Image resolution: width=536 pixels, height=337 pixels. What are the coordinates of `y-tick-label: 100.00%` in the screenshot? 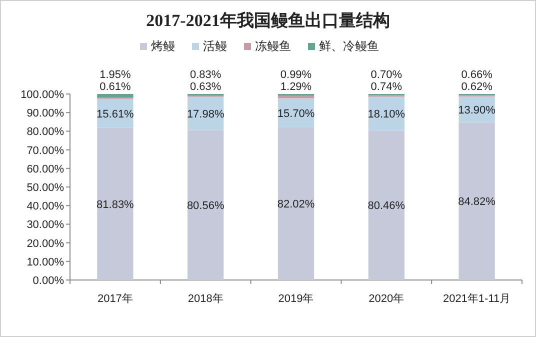 It's located at (42, 95).